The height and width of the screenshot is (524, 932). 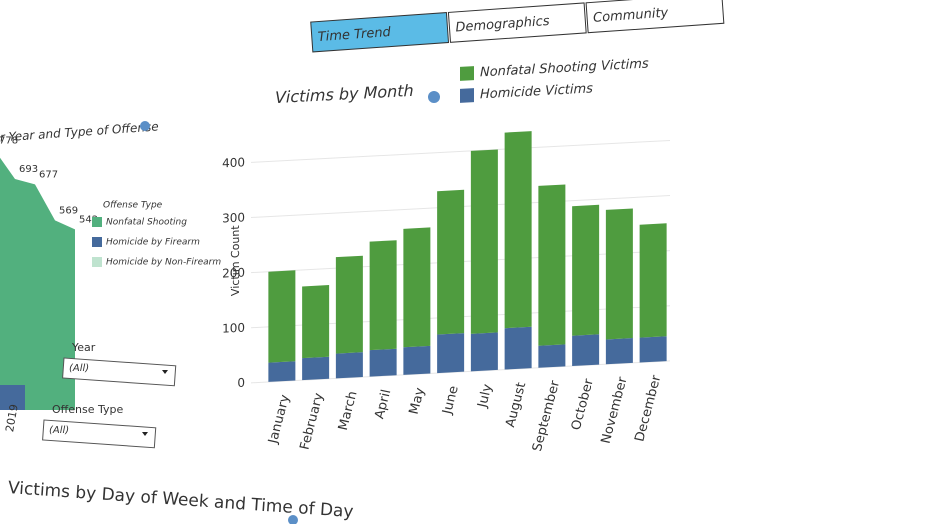 What do you see at coordinates (502, 25) in the screenshot?
I see `tab-label: Demographics` at bounding box center [502, 25].